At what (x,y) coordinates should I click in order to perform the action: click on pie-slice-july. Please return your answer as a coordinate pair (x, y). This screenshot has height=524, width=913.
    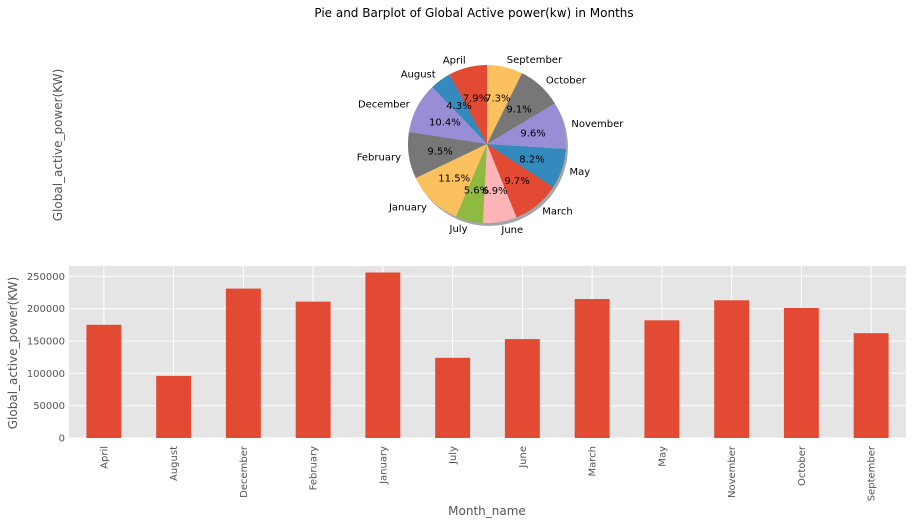
    Looking at the image, I should click on (471, 183).